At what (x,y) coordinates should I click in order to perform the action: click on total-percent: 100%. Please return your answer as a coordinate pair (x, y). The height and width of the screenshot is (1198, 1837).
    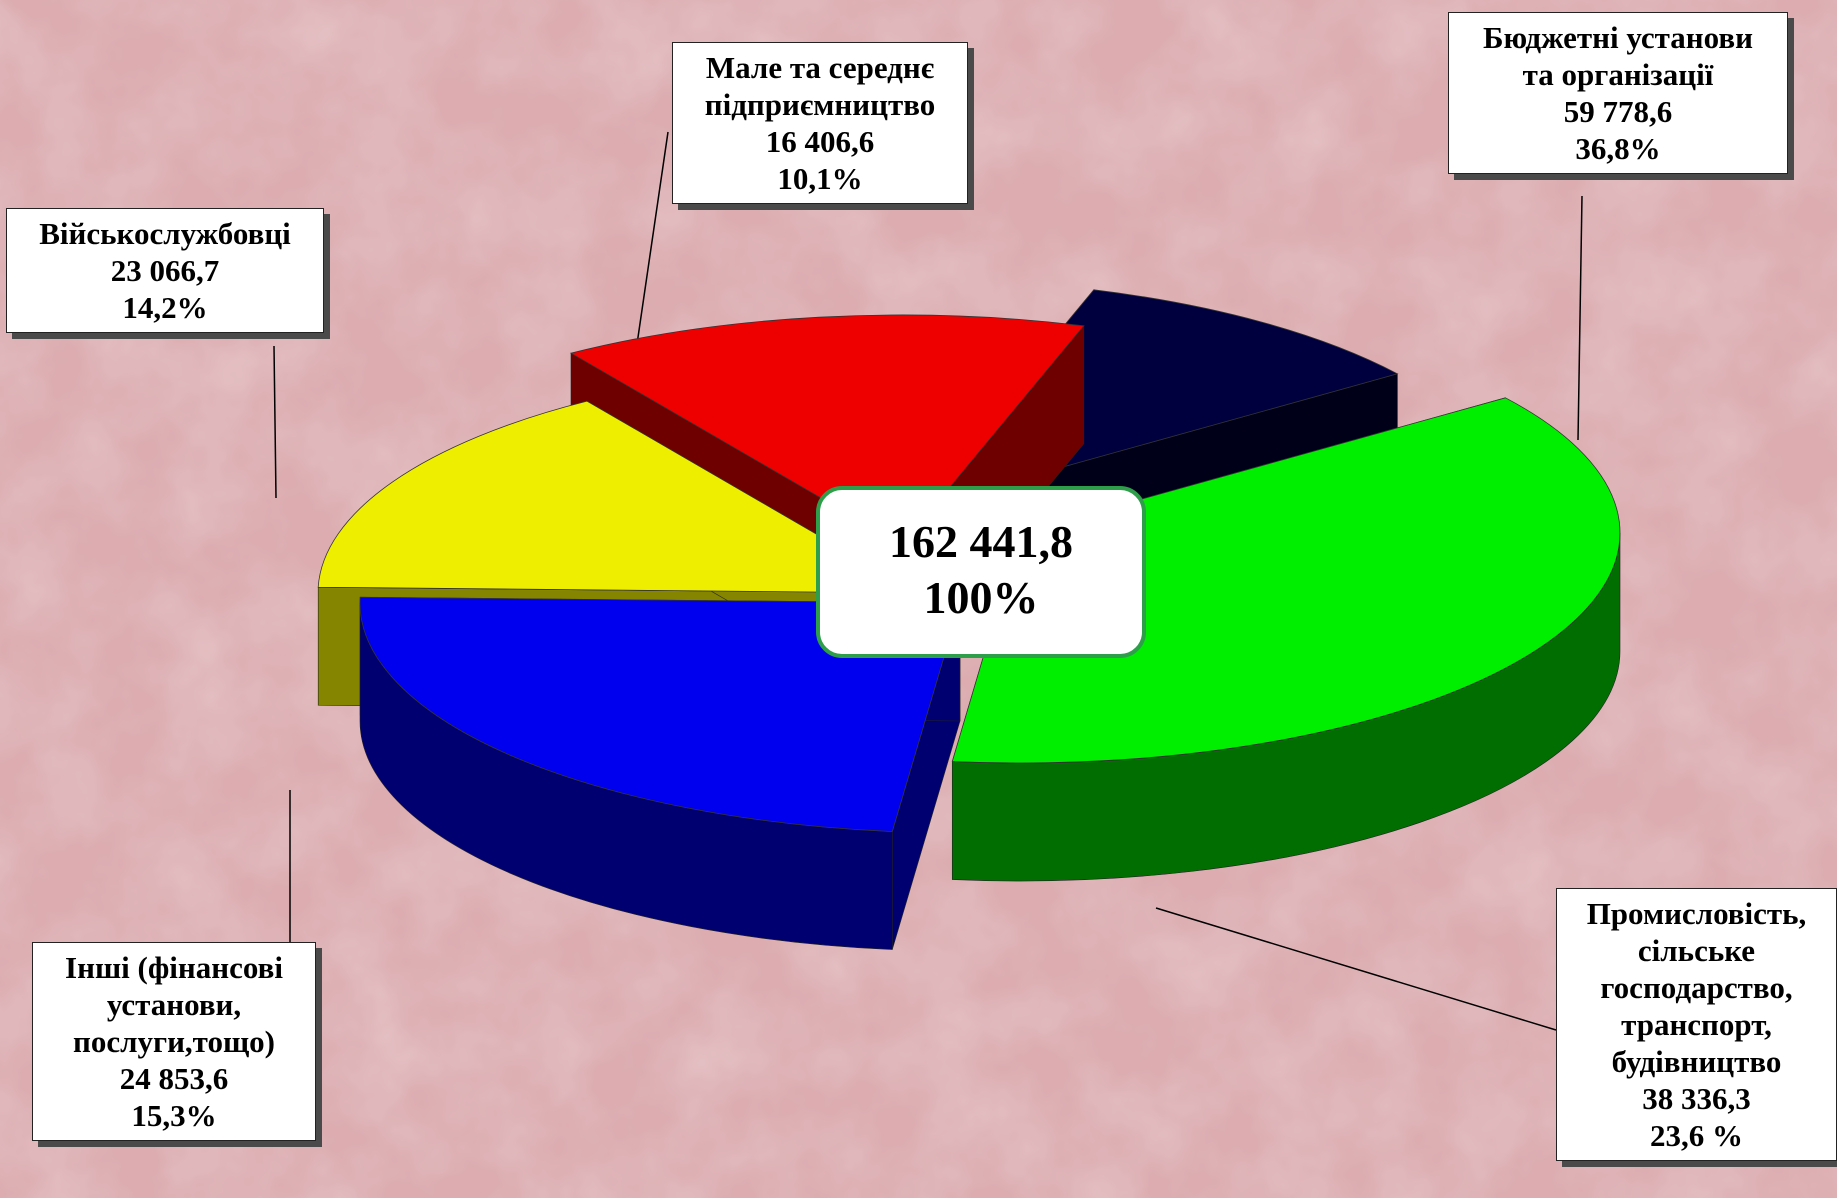
    Looking at the image, I should click on (981, 597).